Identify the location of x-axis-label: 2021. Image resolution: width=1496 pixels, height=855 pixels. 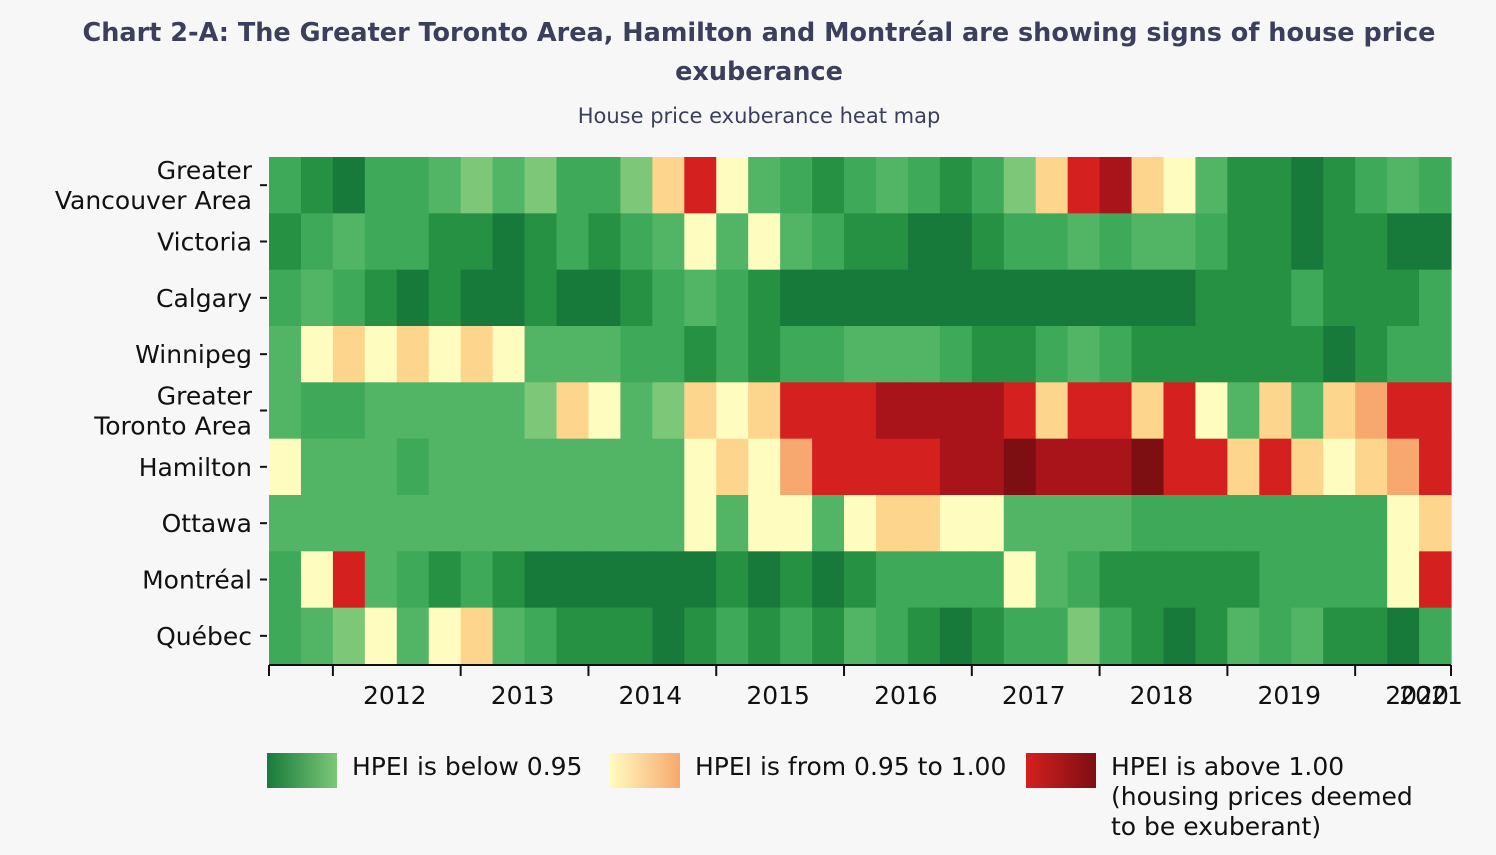
(1431, 695).